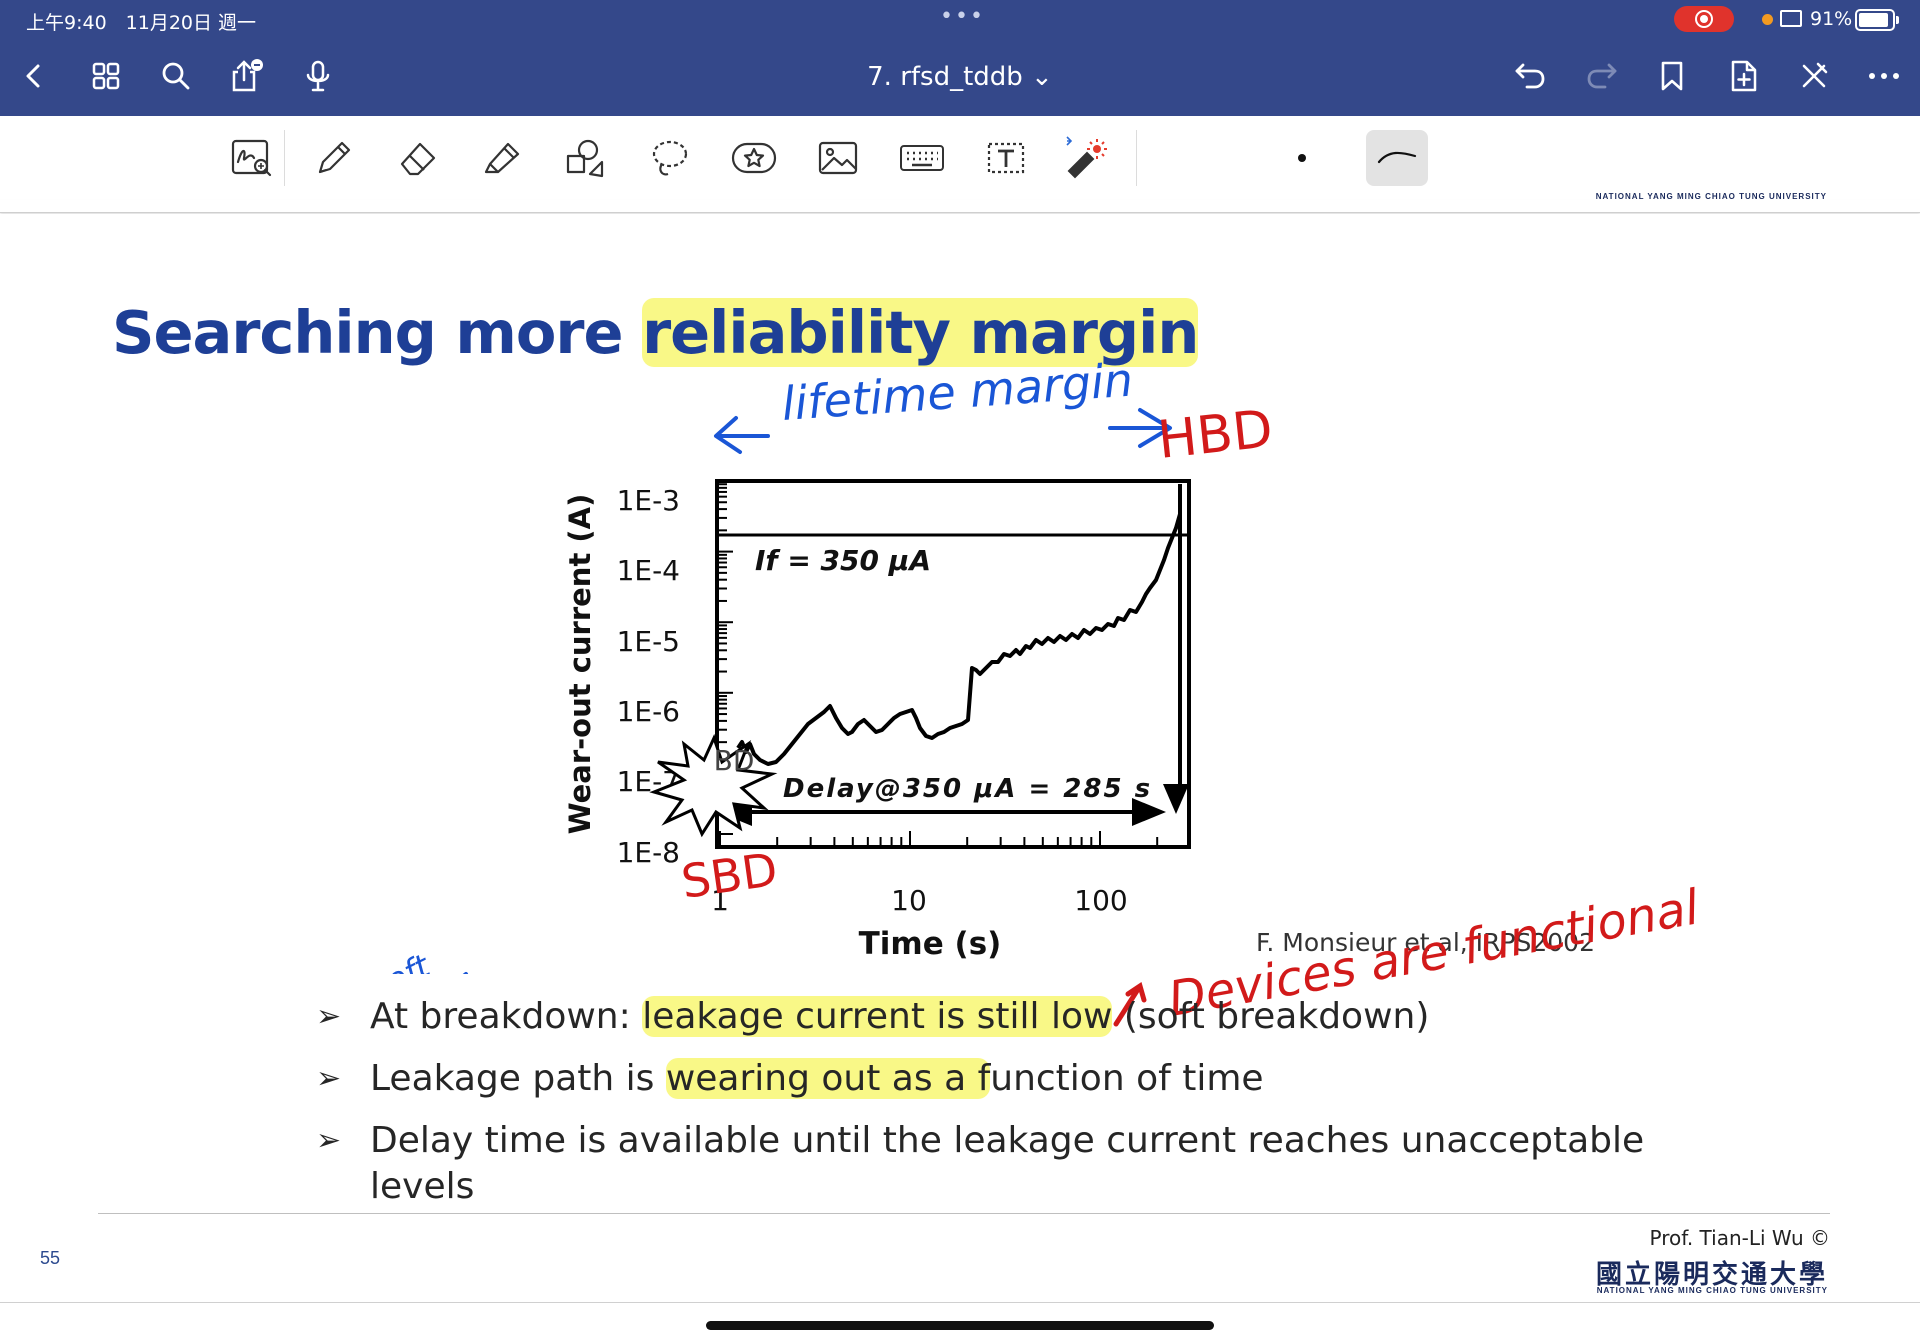  Describe the element at coordinates (1877, 20) in the screenshot. I see `battery-icon` at that location.